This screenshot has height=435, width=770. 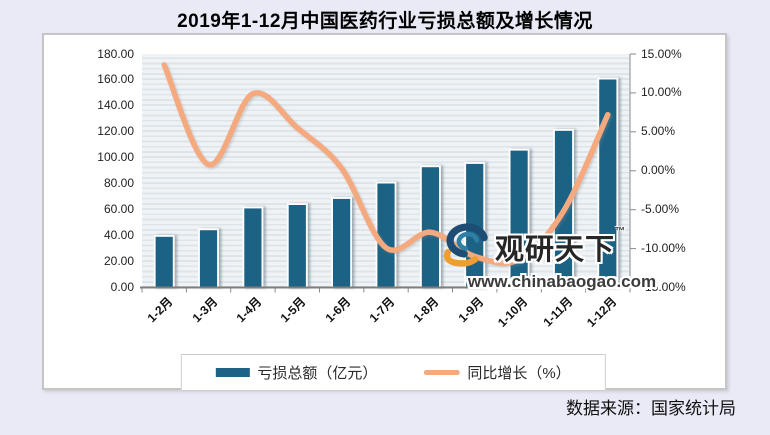 I want to click on watermark: 观研天下™ www.chinabaogao.com, so click(x=562, y=255).